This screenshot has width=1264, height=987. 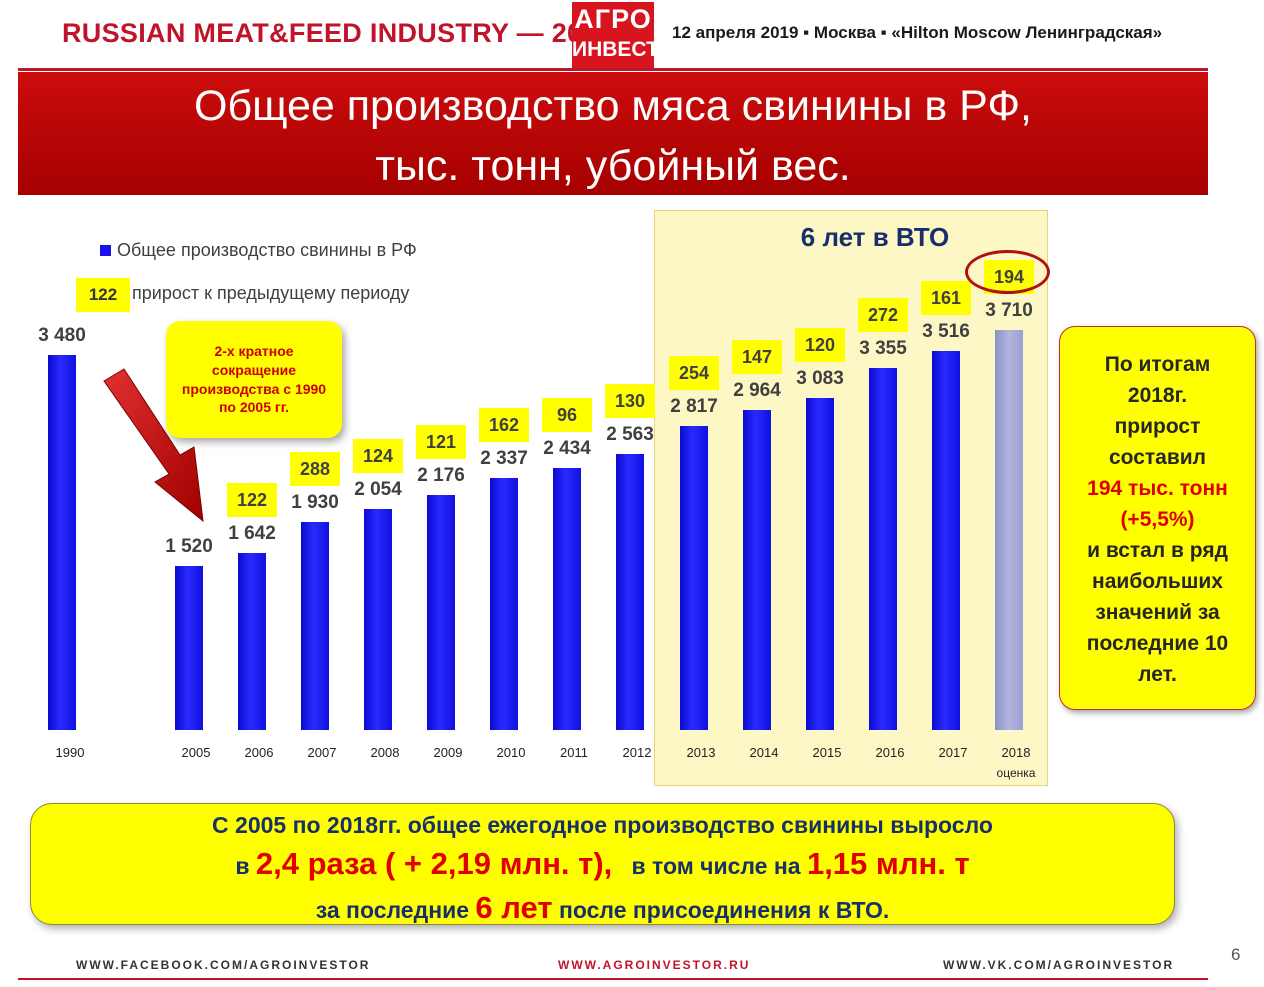 What do you see at coordinates (245, 866) in the screenshot?
I see `summary-text: в` at bounding box center [245, 866].